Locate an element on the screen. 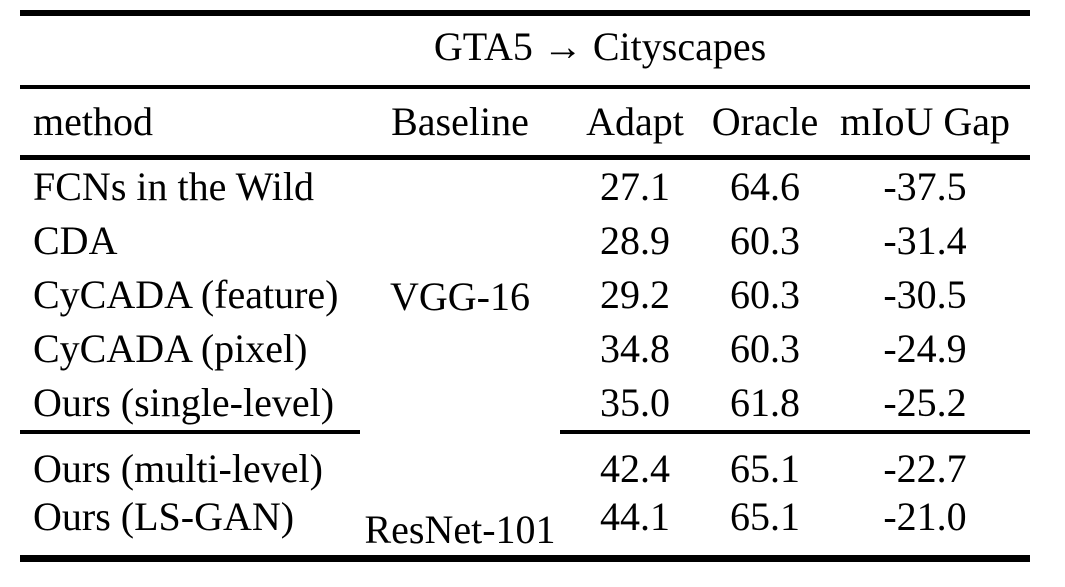 This screenshot has height=587, width=1065. baseline-cell-vgg16: VGG-16 is located at coordinates (460, 296).